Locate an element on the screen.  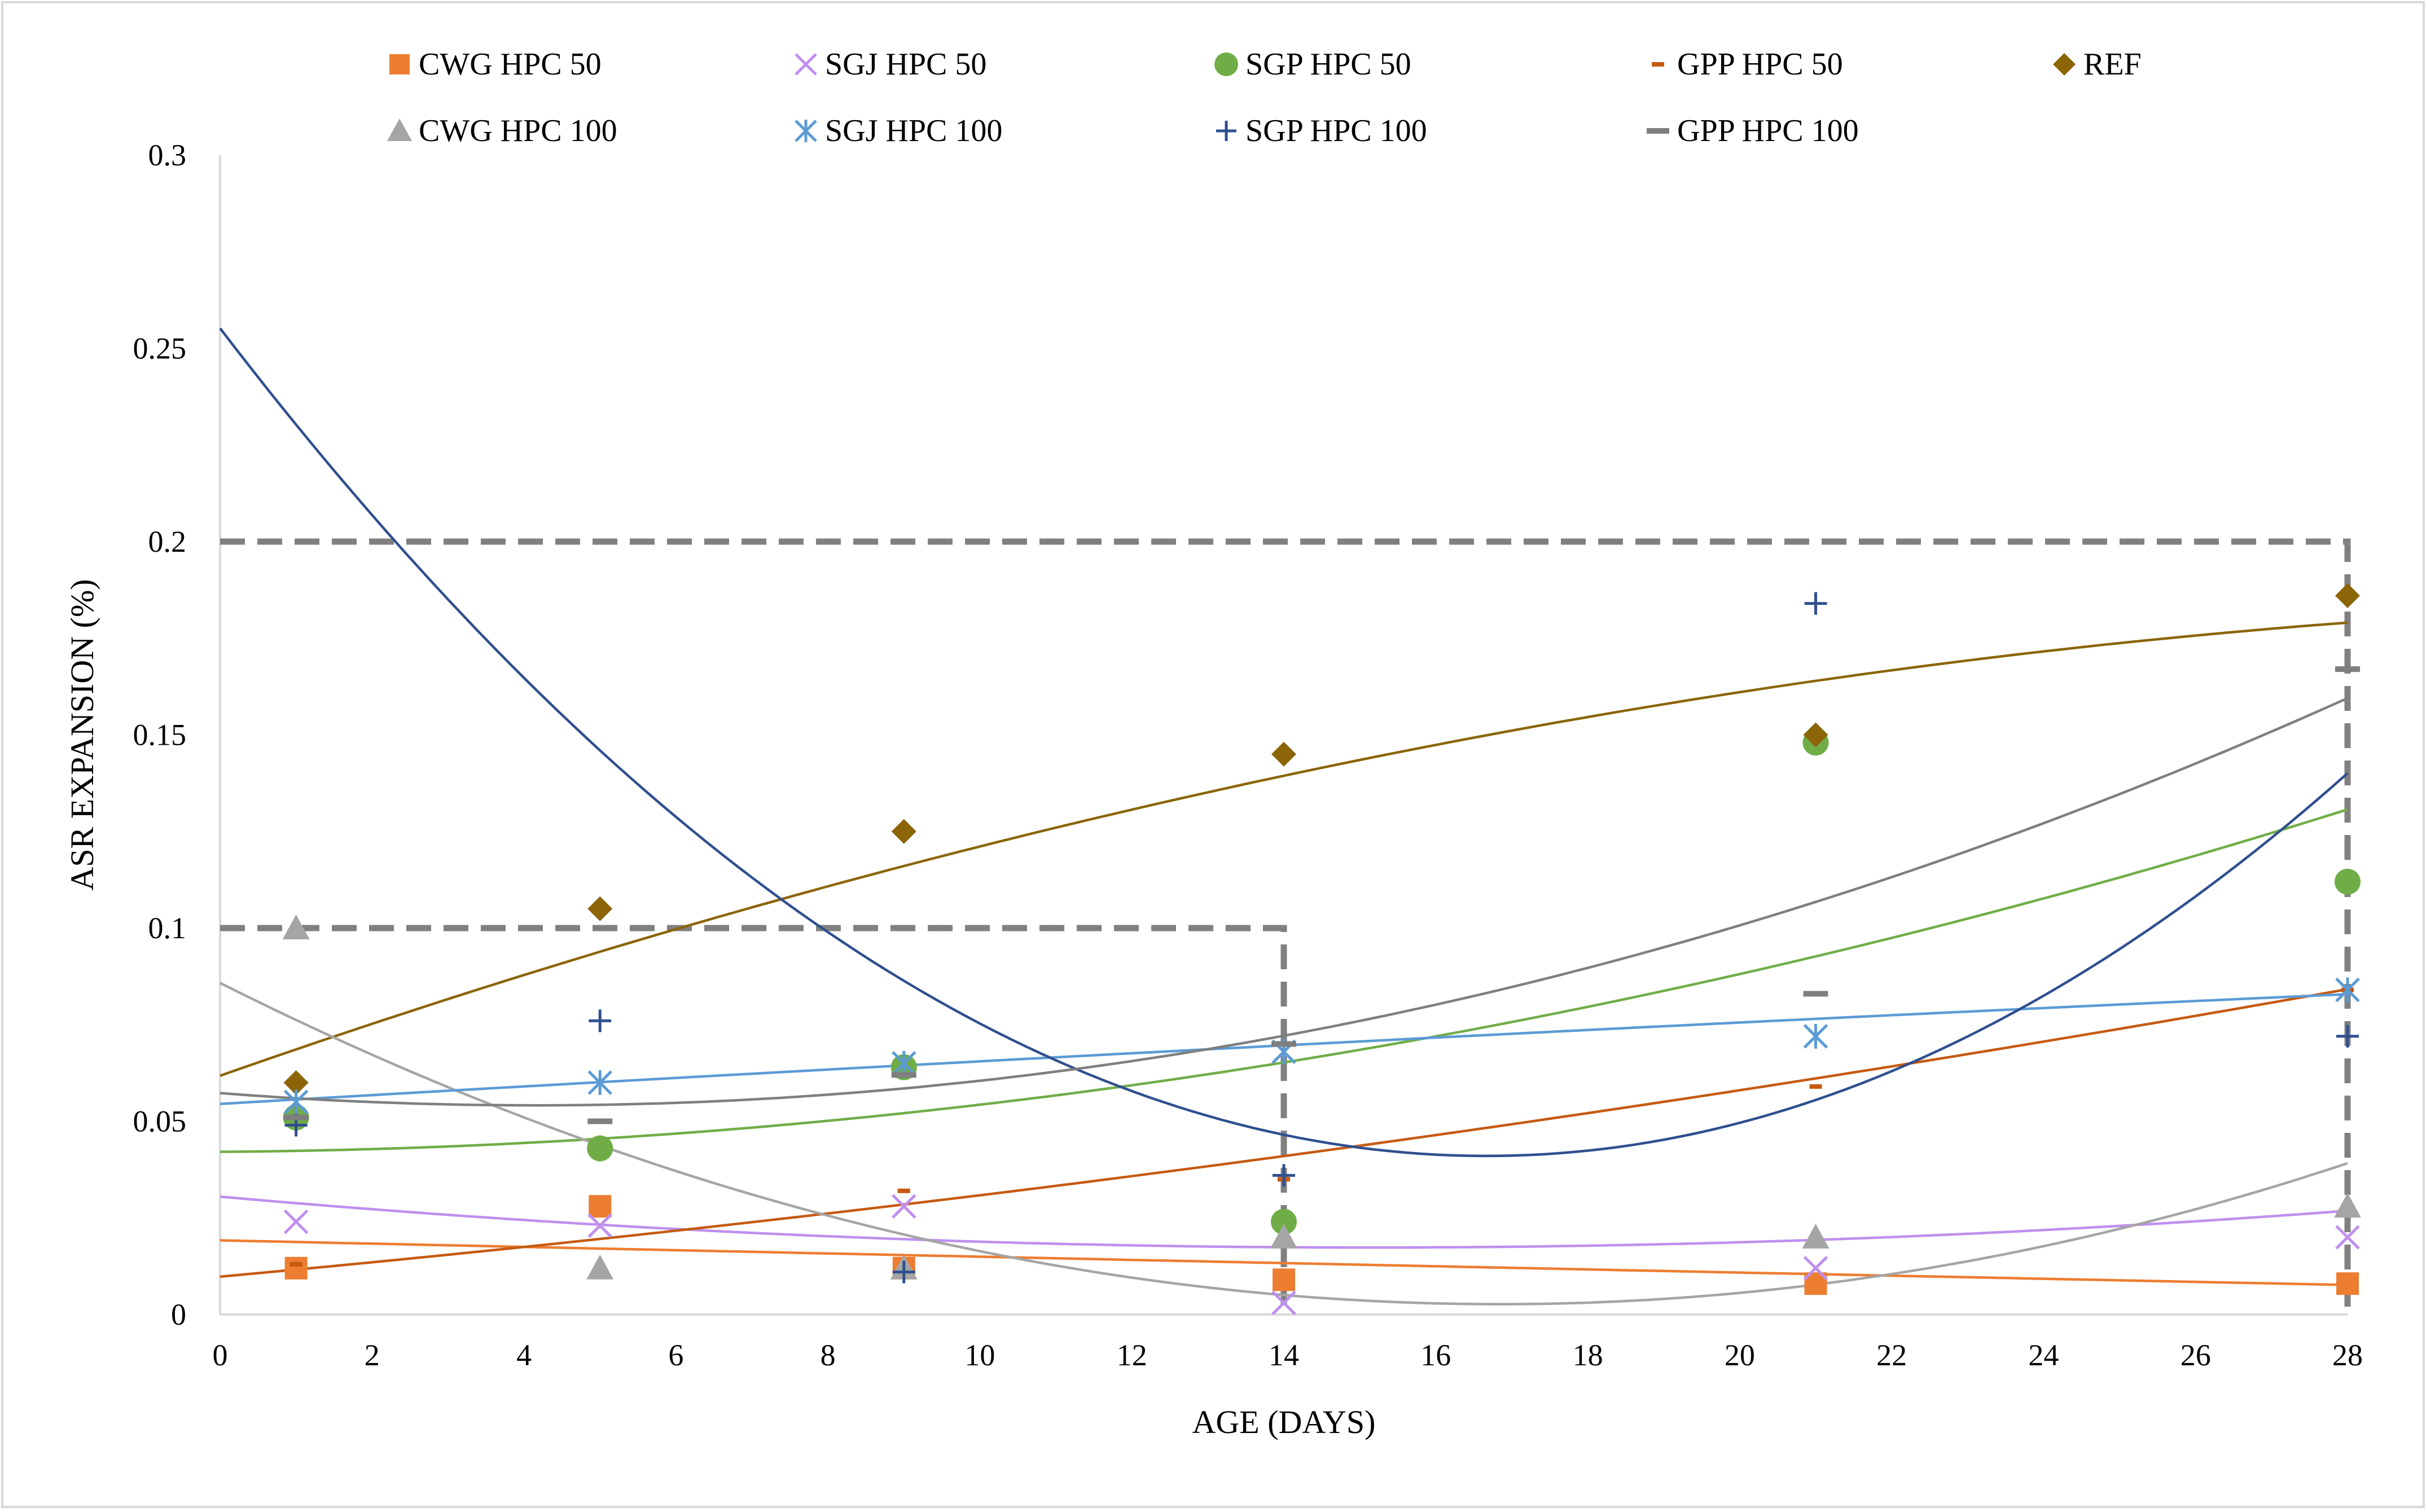
y-axis-title: ASR EXPANSION (%) is located at coordinates (82, 735).